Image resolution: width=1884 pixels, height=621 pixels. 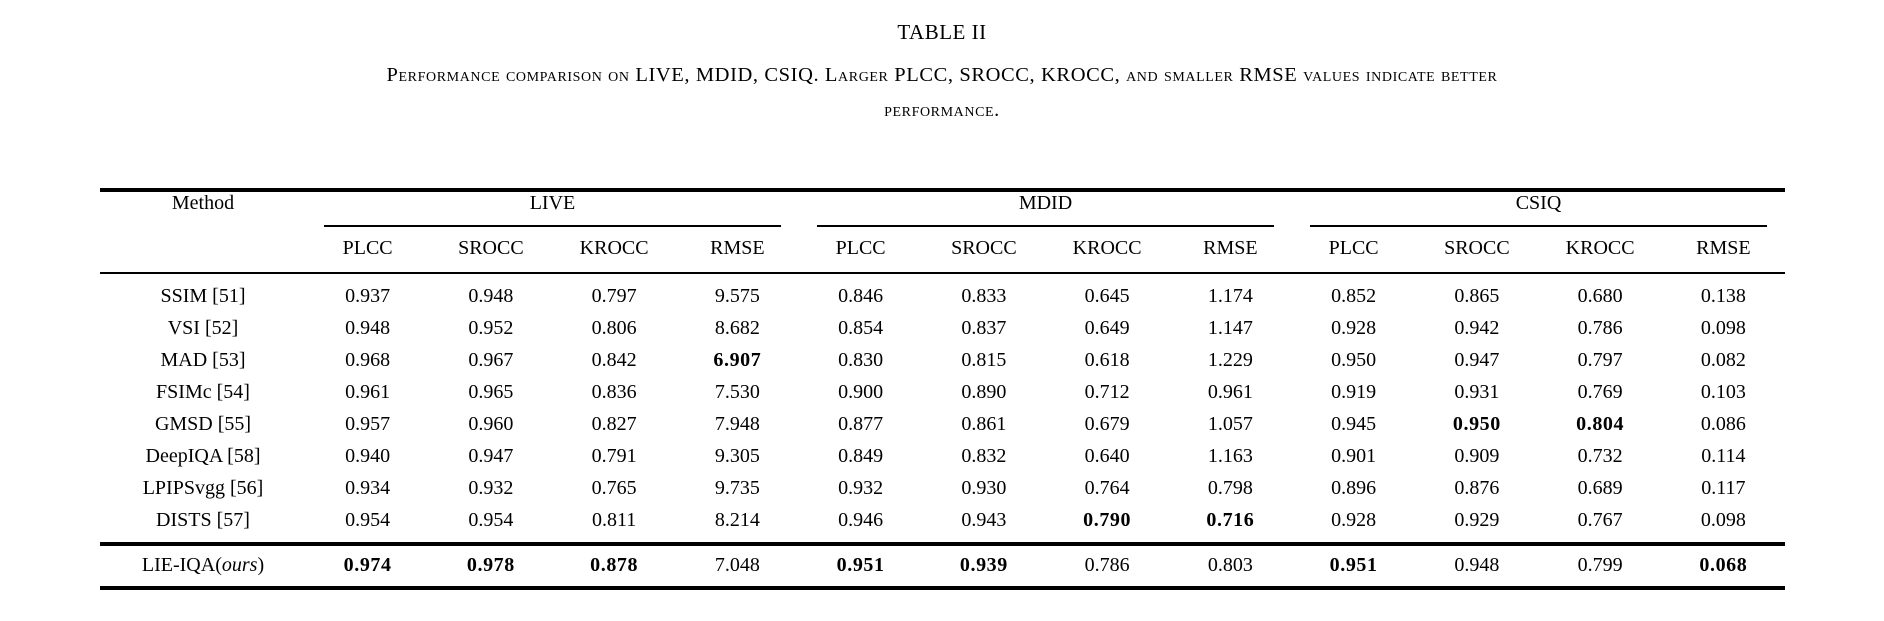 What do you see at coordinates (1354, 392) in the screenshot?
I see `metric-value: 0.919` at bounding box center [1354, 392].